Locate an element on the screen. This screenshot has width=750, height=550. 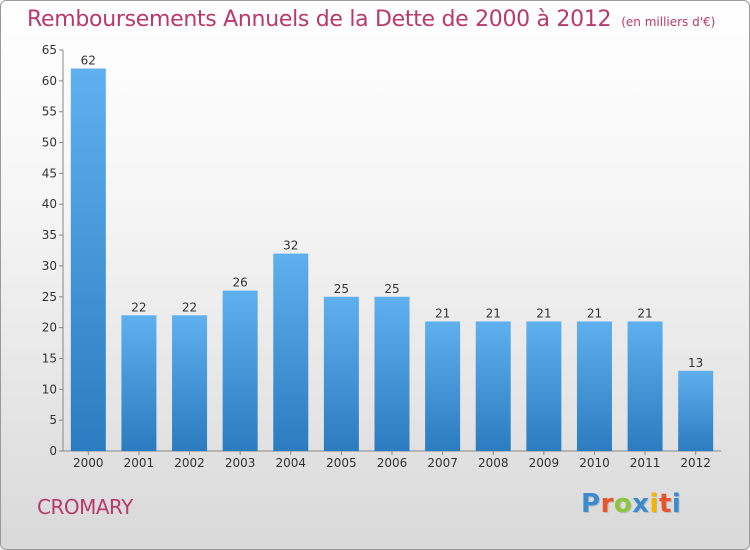
y-tick-label: 0 is located at coordinates (53, 451).